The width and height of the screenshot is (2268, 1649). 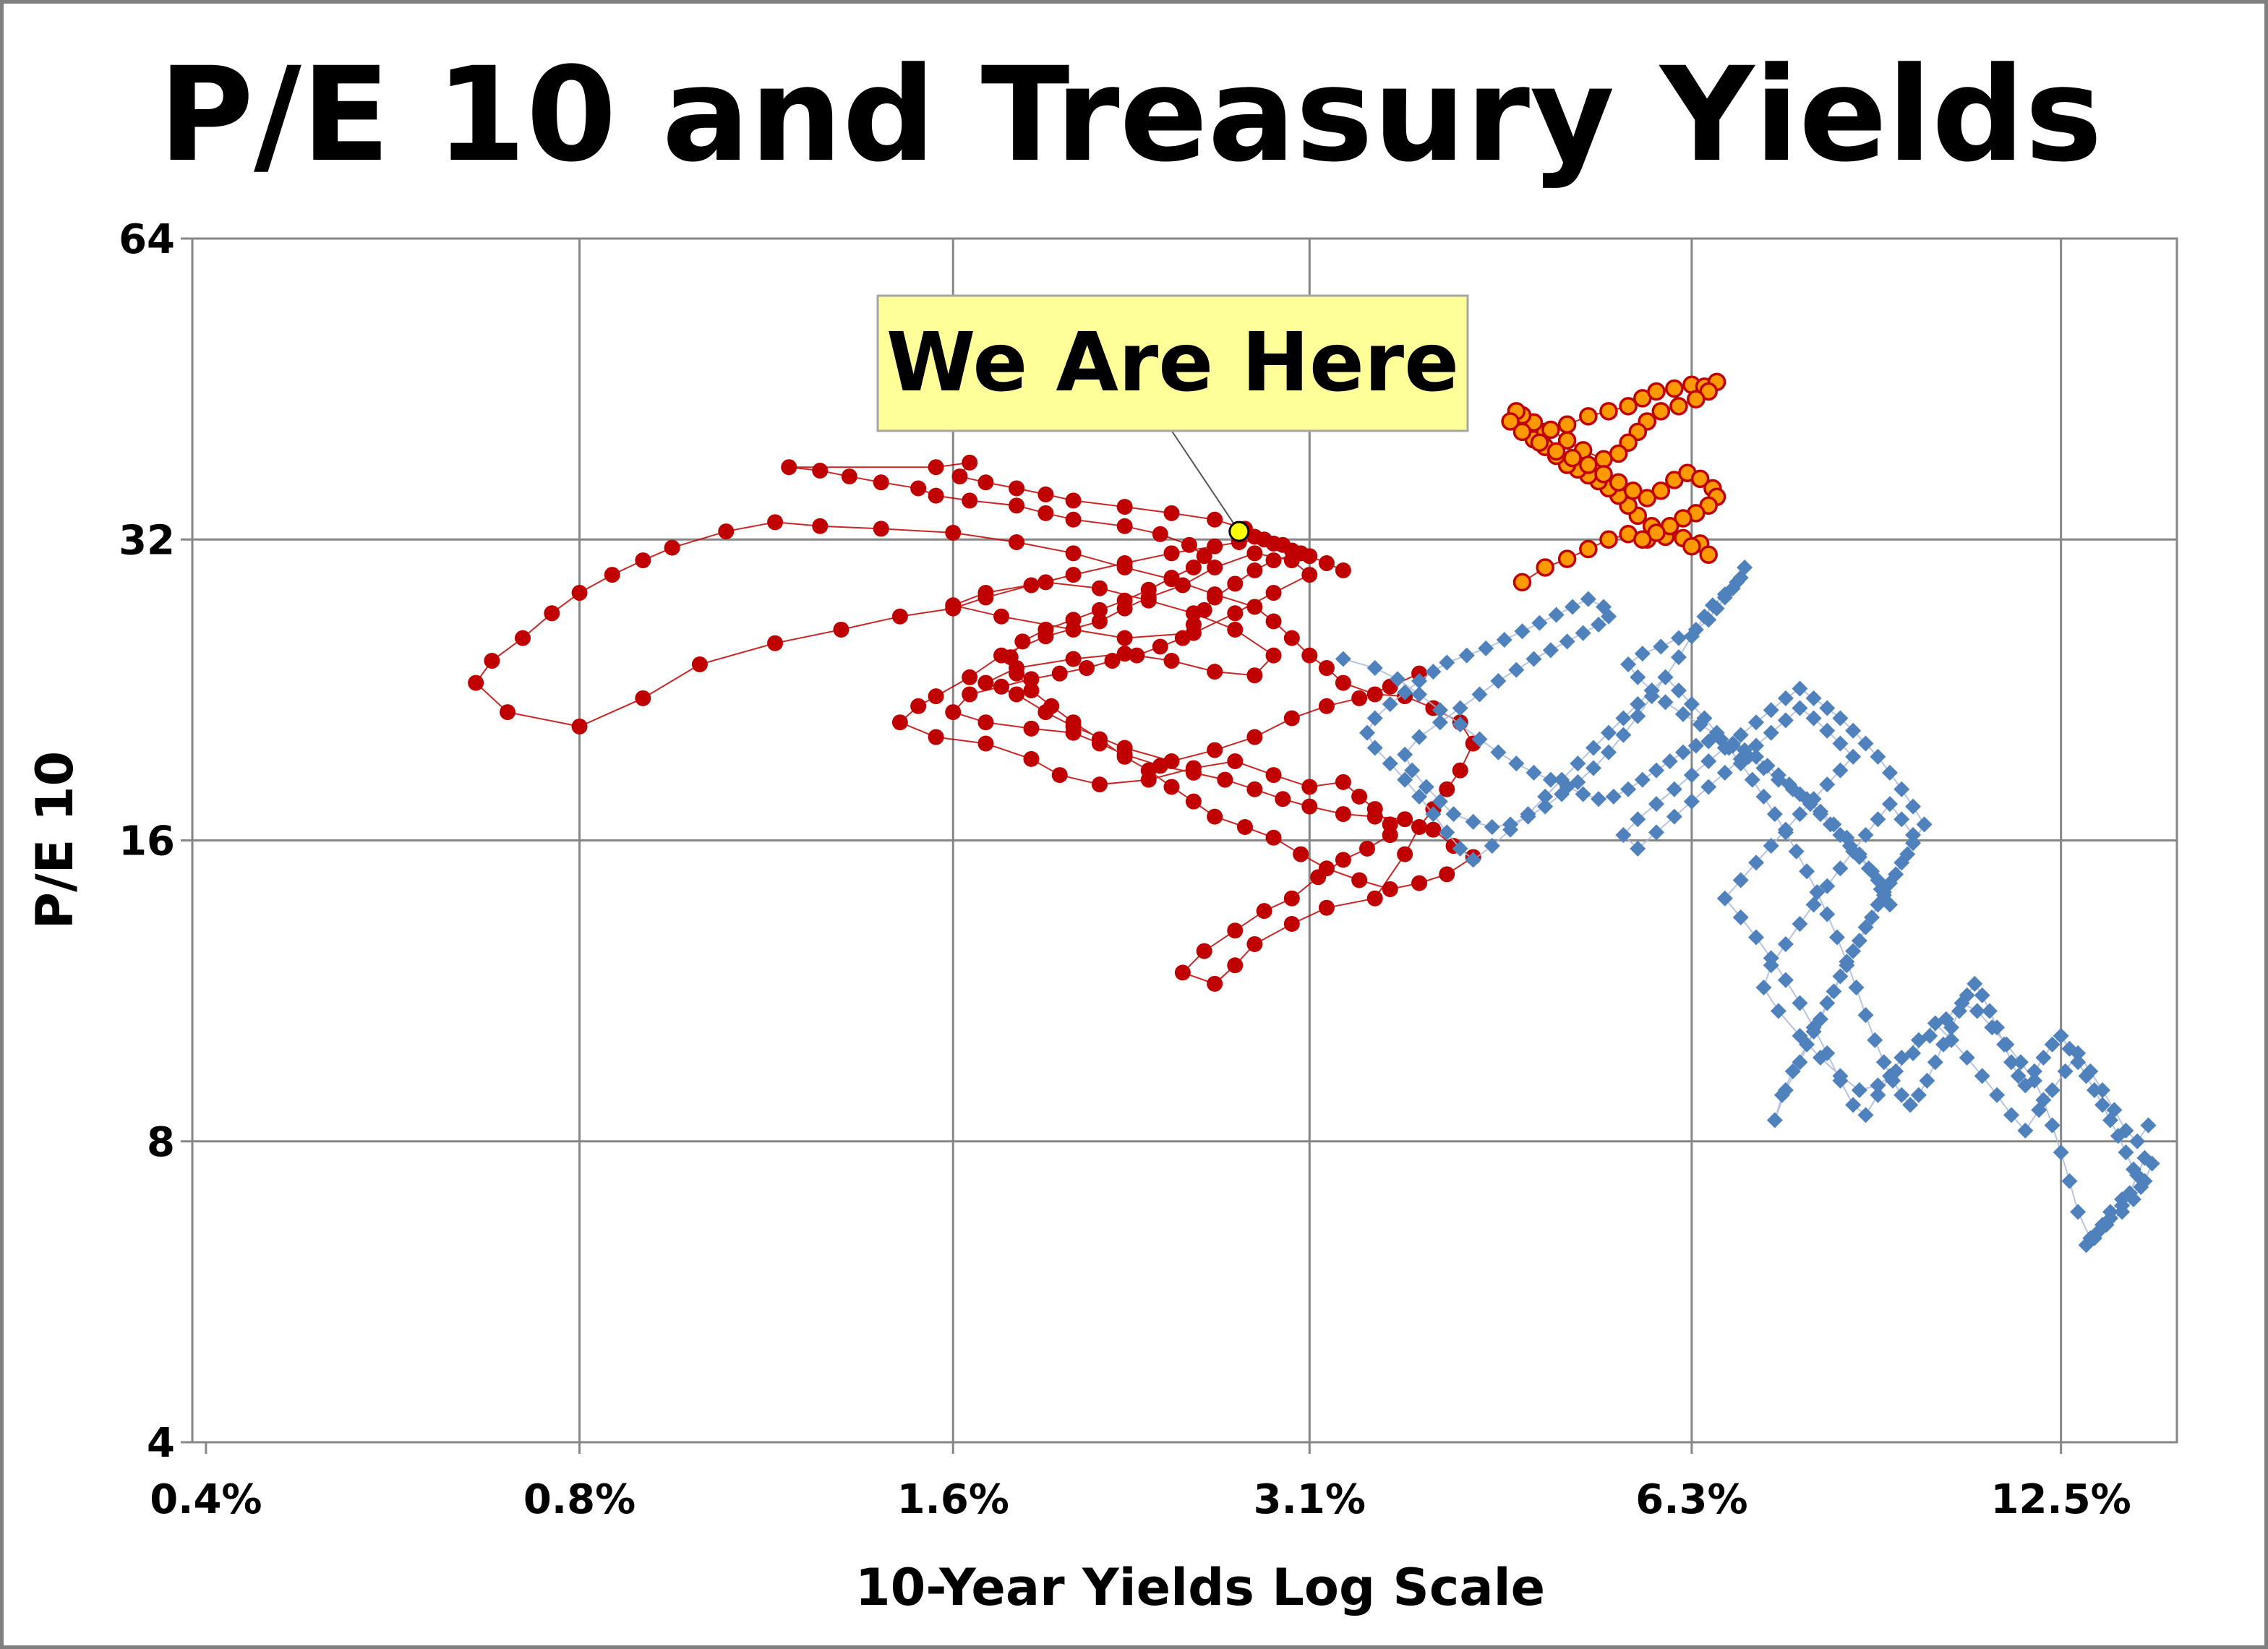 What do you see at coordinates (1748, 907) in the screenshot?
I see `series-3-line` at bounding box center [1748, 907].